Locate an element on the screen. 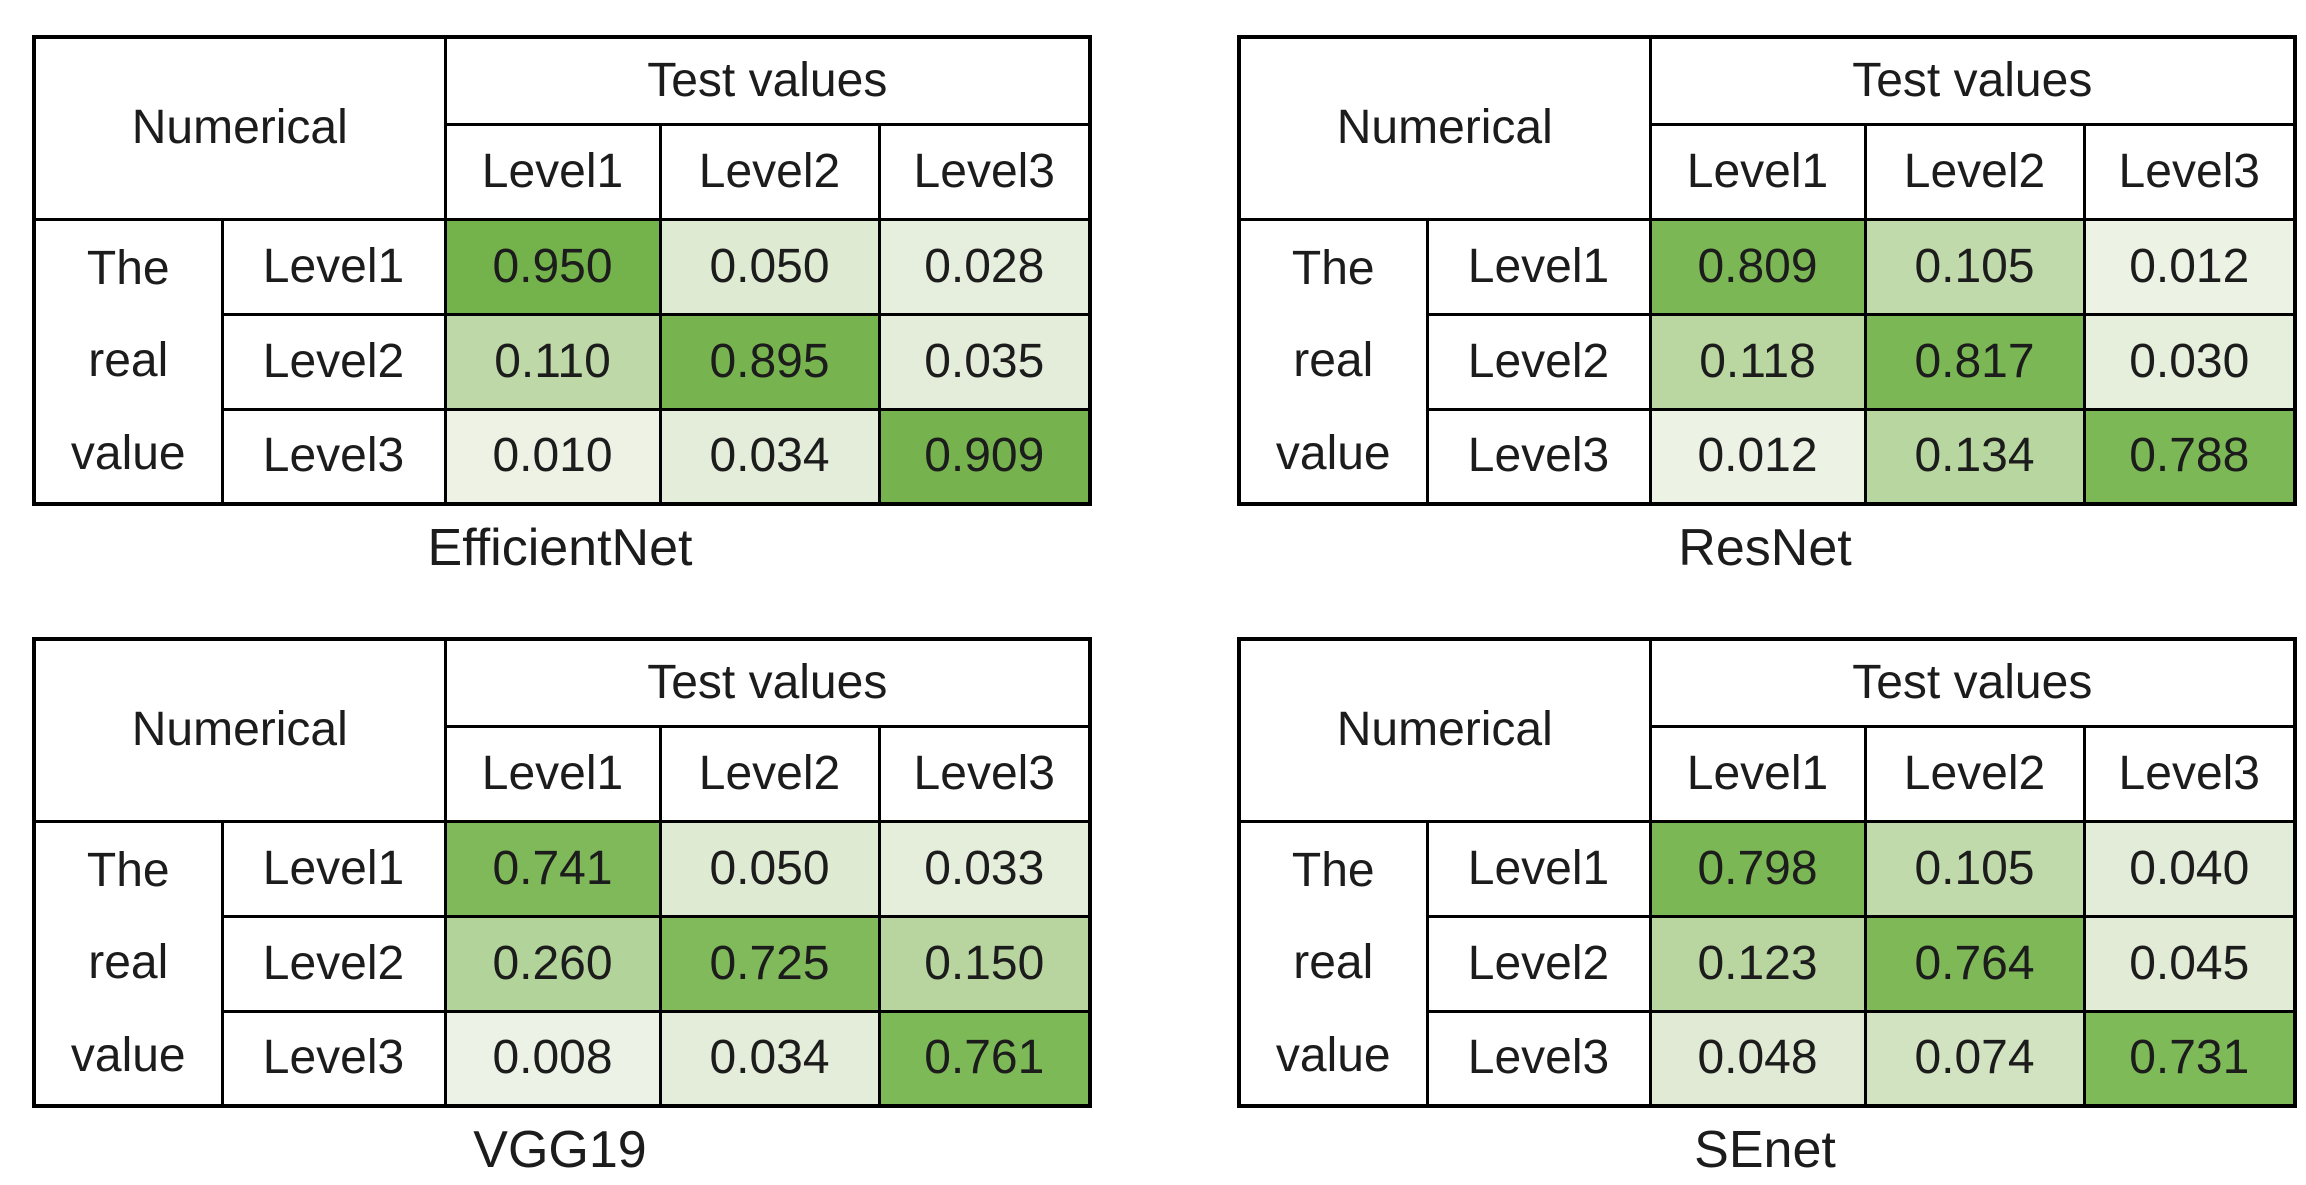  cell-value: 0.048 is located at coordinates (1757, 1058).